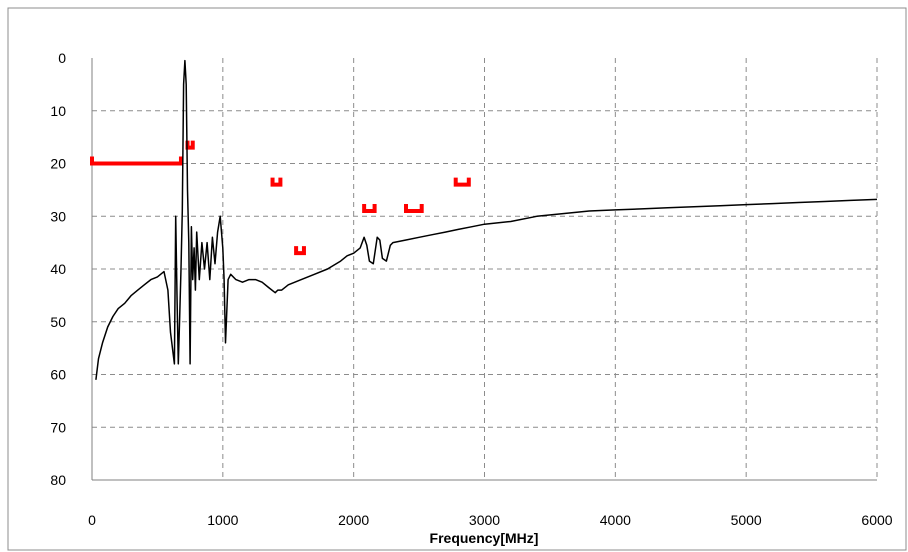 This screenshot has height=552, width=908. Describe the element at coordinates (58, 427) in the screenshot. I see `y-tick-label: 70` at that location.